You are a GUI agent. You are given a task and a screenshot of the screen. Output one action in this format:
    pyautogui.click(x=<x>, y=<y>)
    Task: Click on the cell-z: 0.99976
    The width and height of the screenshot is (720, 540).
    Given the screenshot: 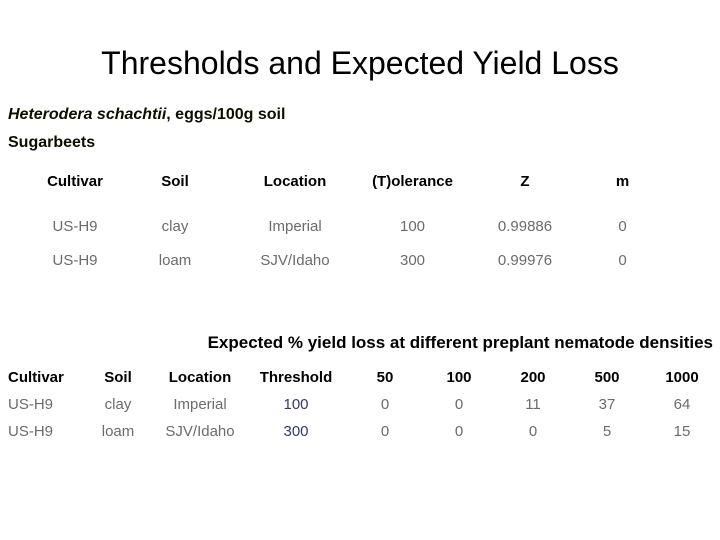 What is the action you would take?
    pyautogui.click(x=525, y=260)
    